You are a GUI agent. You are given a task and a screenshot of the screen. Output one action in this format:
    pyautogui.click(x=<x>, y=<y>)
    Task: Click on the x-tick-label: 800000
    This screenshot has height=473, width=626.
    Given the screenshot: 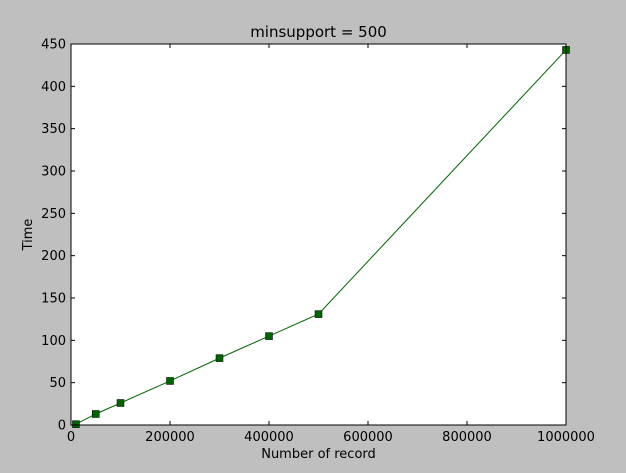 What is the action you would take?
    pyautogui.click(x=467, y=437)
    